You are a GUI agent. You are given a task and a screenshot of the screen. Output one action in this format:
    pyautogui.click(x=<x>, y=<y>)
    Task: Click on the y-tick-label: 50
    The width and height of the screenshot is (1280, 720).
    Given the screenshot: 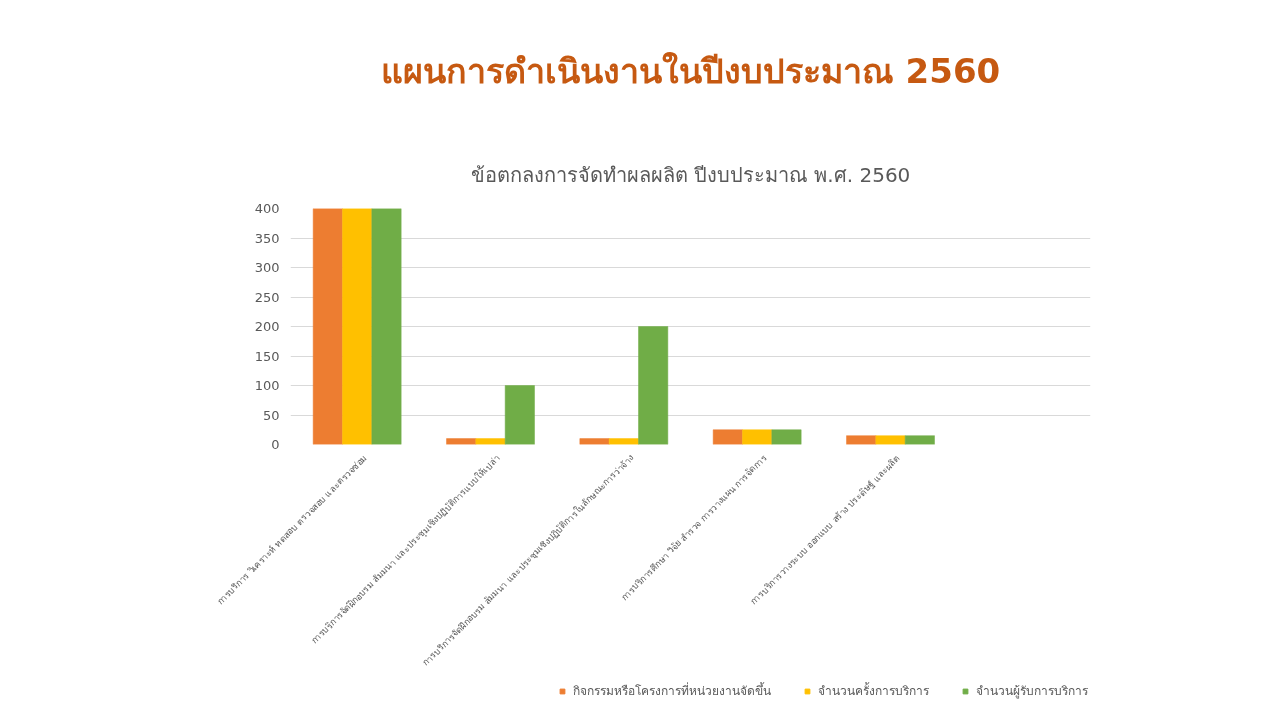 What is the action you would take?
    pyautogui.click(x=271, y=415)
    